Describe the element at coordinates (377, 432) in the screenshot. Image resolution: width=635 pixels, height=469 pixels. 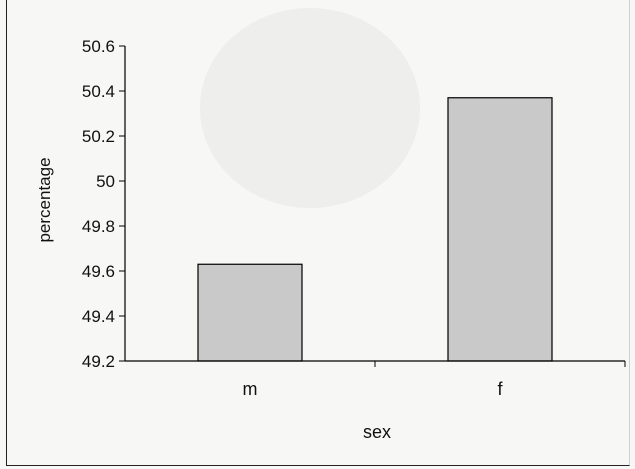
I see `x-axis-label: sex` at that location.